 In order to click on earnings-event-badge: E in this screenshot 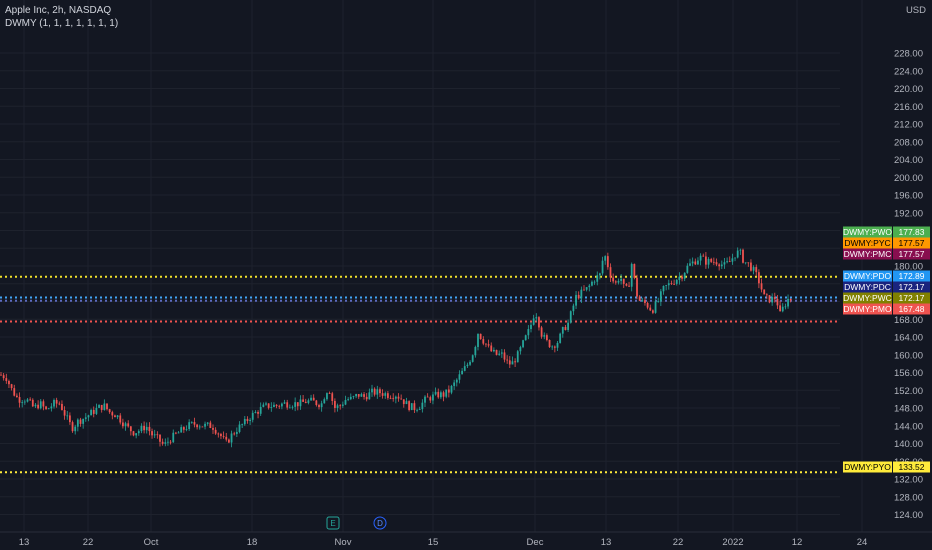, I will do `click(333, 523)`.